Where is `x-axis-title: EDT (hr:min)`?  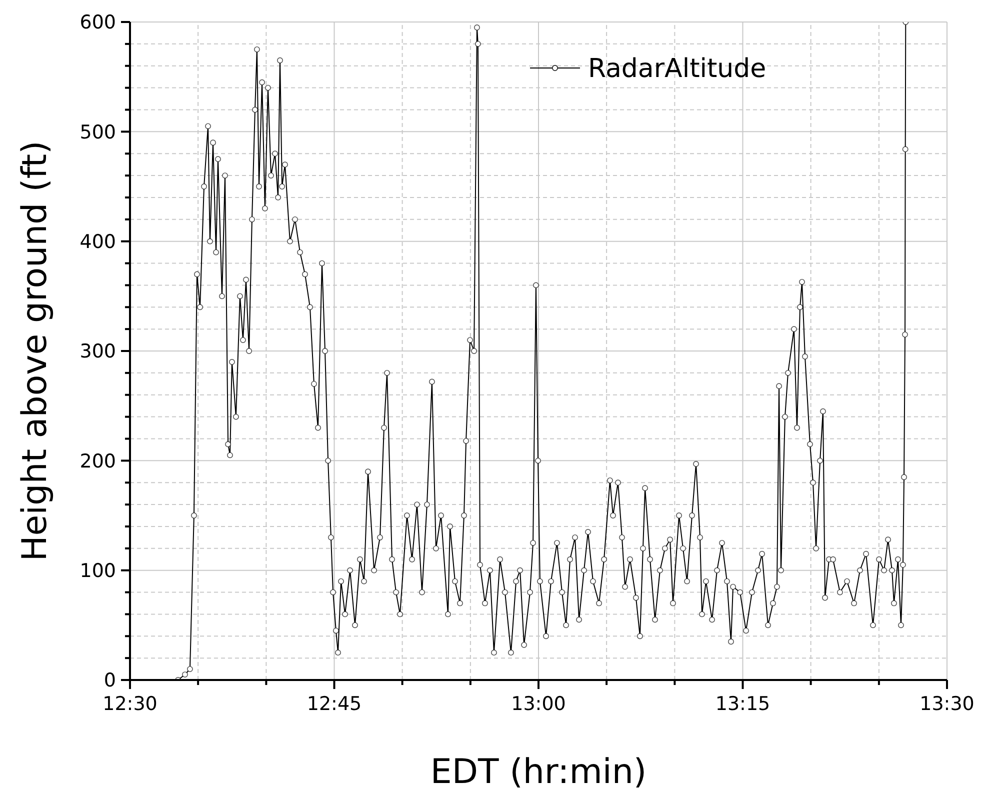
x-axis-title: EDT (hr:min) is located at coordinates (538, 772).